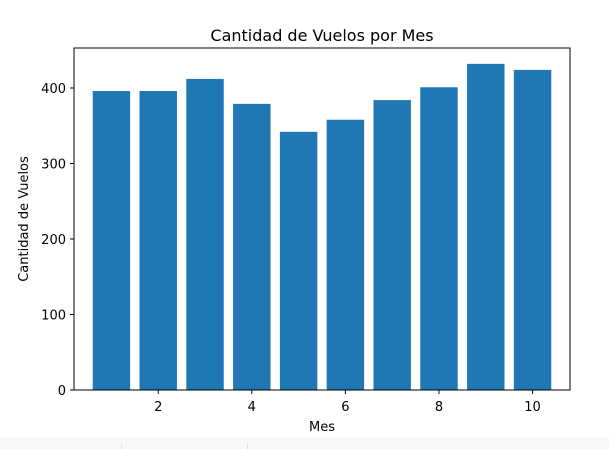 This screenshot has height=449, width=609. I want to click on x-tick-label: 10, so click(532, 407).